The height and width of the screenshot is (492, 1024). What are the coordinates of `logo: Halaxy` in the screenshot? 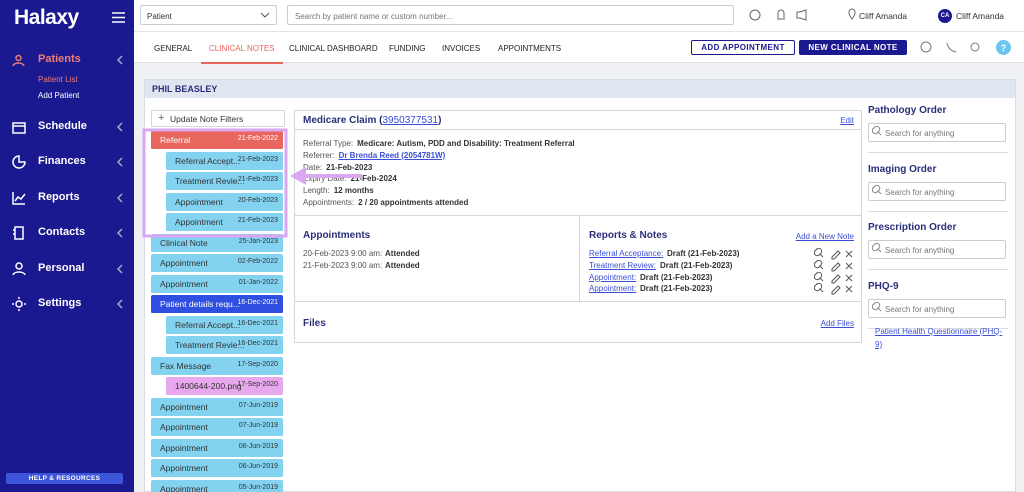 It's located at (46, 17).